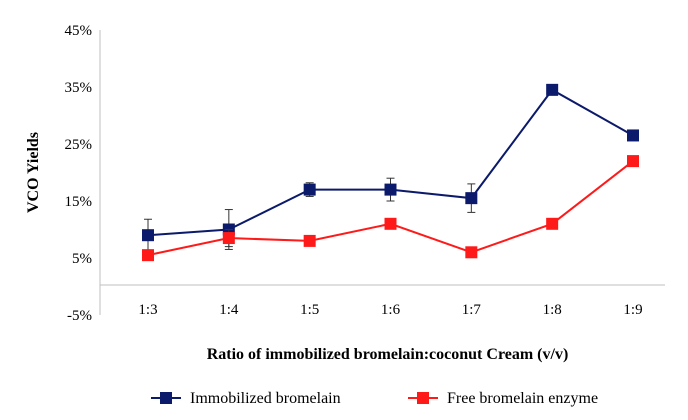  I want to click on x-tick-label: 1:4, so click(229, 310).